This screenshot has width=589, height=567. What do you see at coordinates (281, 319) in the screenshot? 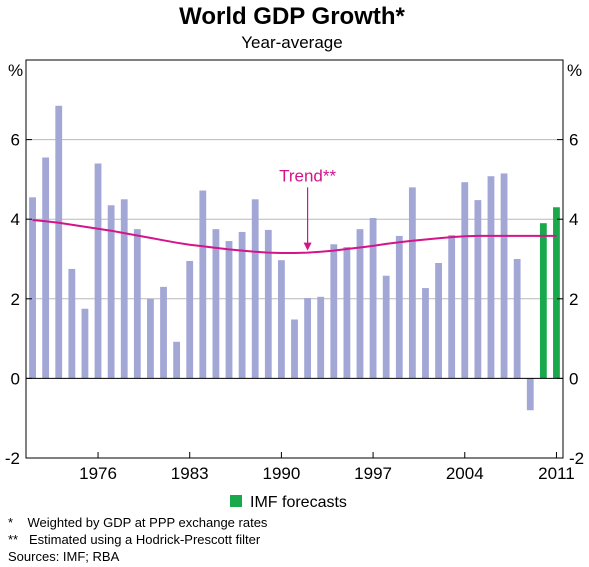
I see `bar-1990` at bounding box center [281, 319].